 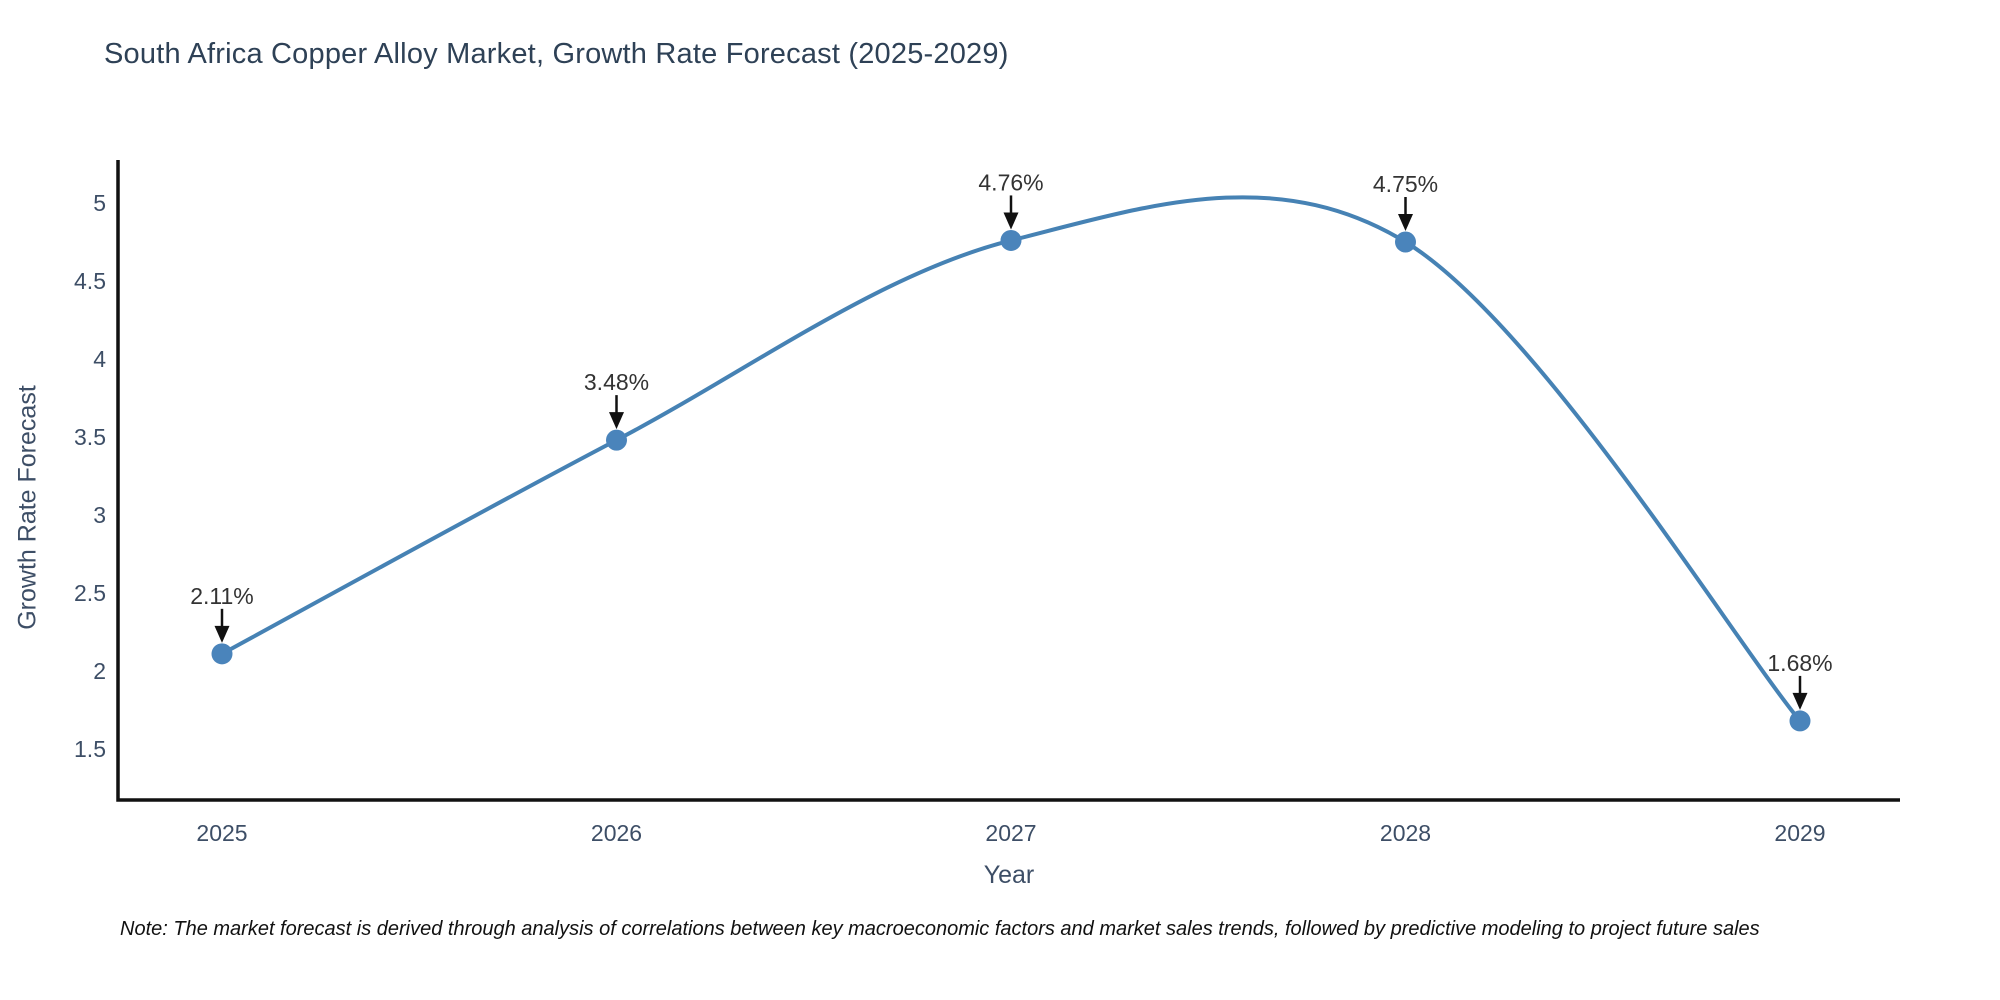 What do you see at coordinates (90, 593) in the screenshot?
I see `y-tick-label: 2.5` at bounding box center [90, 593].